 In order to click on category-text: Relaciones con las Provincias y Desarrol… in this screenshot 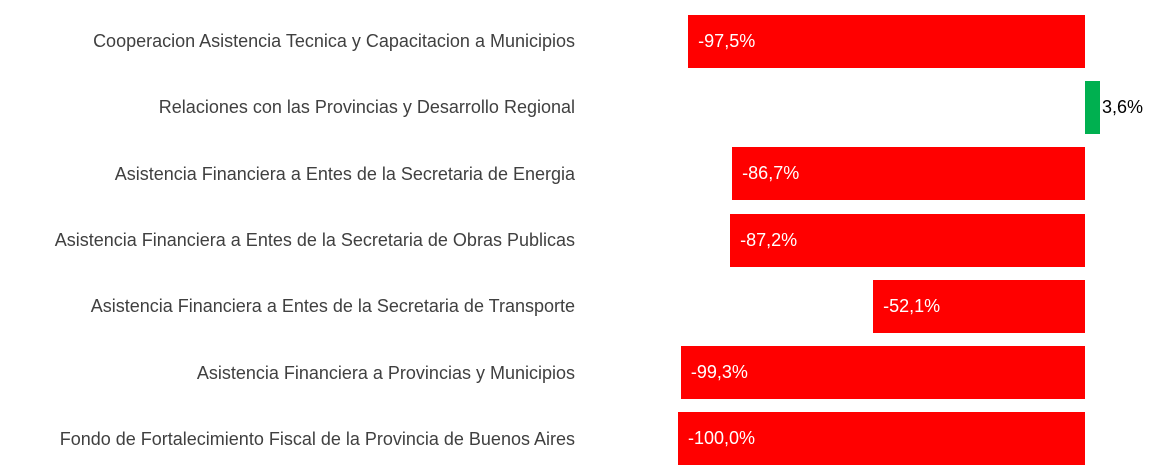, I will do `click(366, 107)`.